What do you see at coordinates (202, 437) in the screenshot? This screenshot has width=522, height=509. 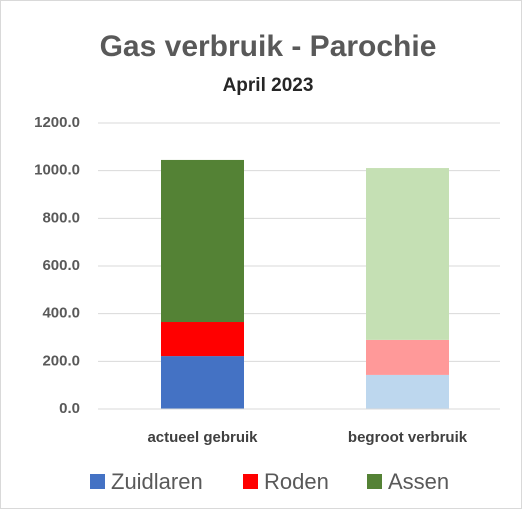 I see `x-tick-label: actueel gebruik` at bounding box center [202, 437].